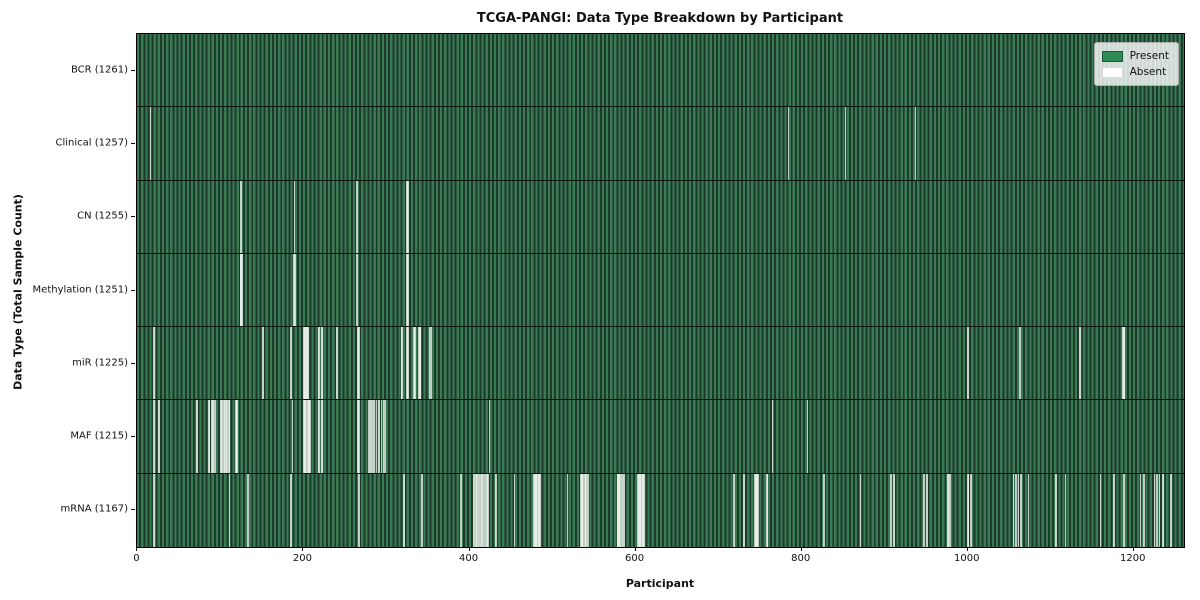  I want to click on x-tick-label-600: 600, so click(635, 558).